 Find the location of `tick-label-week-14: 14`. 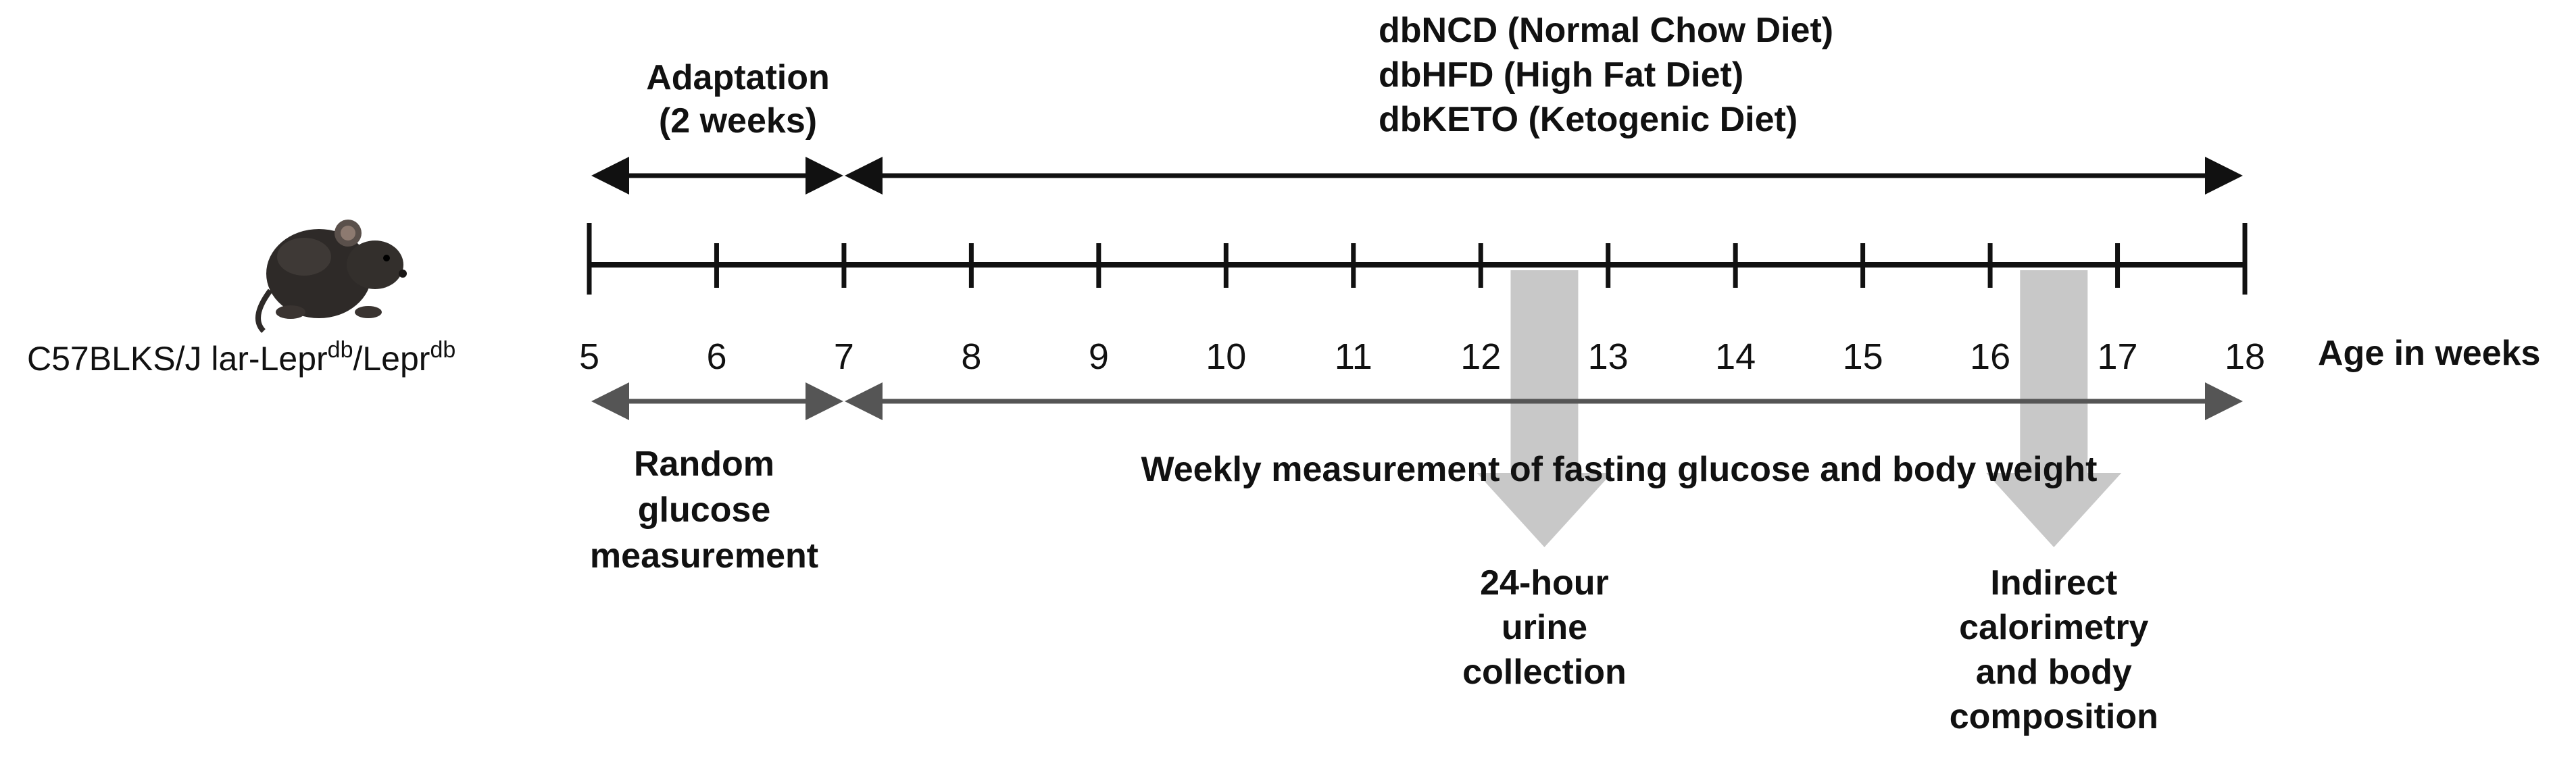

tick-label-week-14: 14 is located at coordinates (1736, 357).